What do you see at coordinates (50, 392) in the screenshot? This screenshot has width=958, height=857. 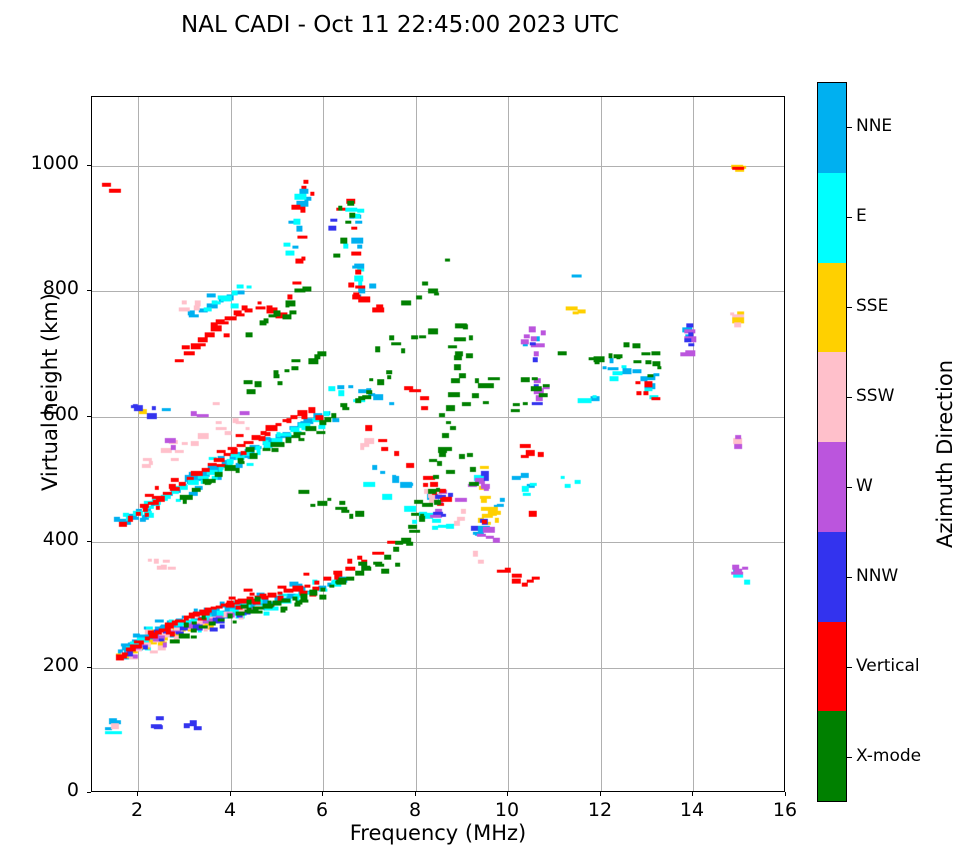 I see `y-axis-title: Virtual height (km)` at bounding box center [50, 392].